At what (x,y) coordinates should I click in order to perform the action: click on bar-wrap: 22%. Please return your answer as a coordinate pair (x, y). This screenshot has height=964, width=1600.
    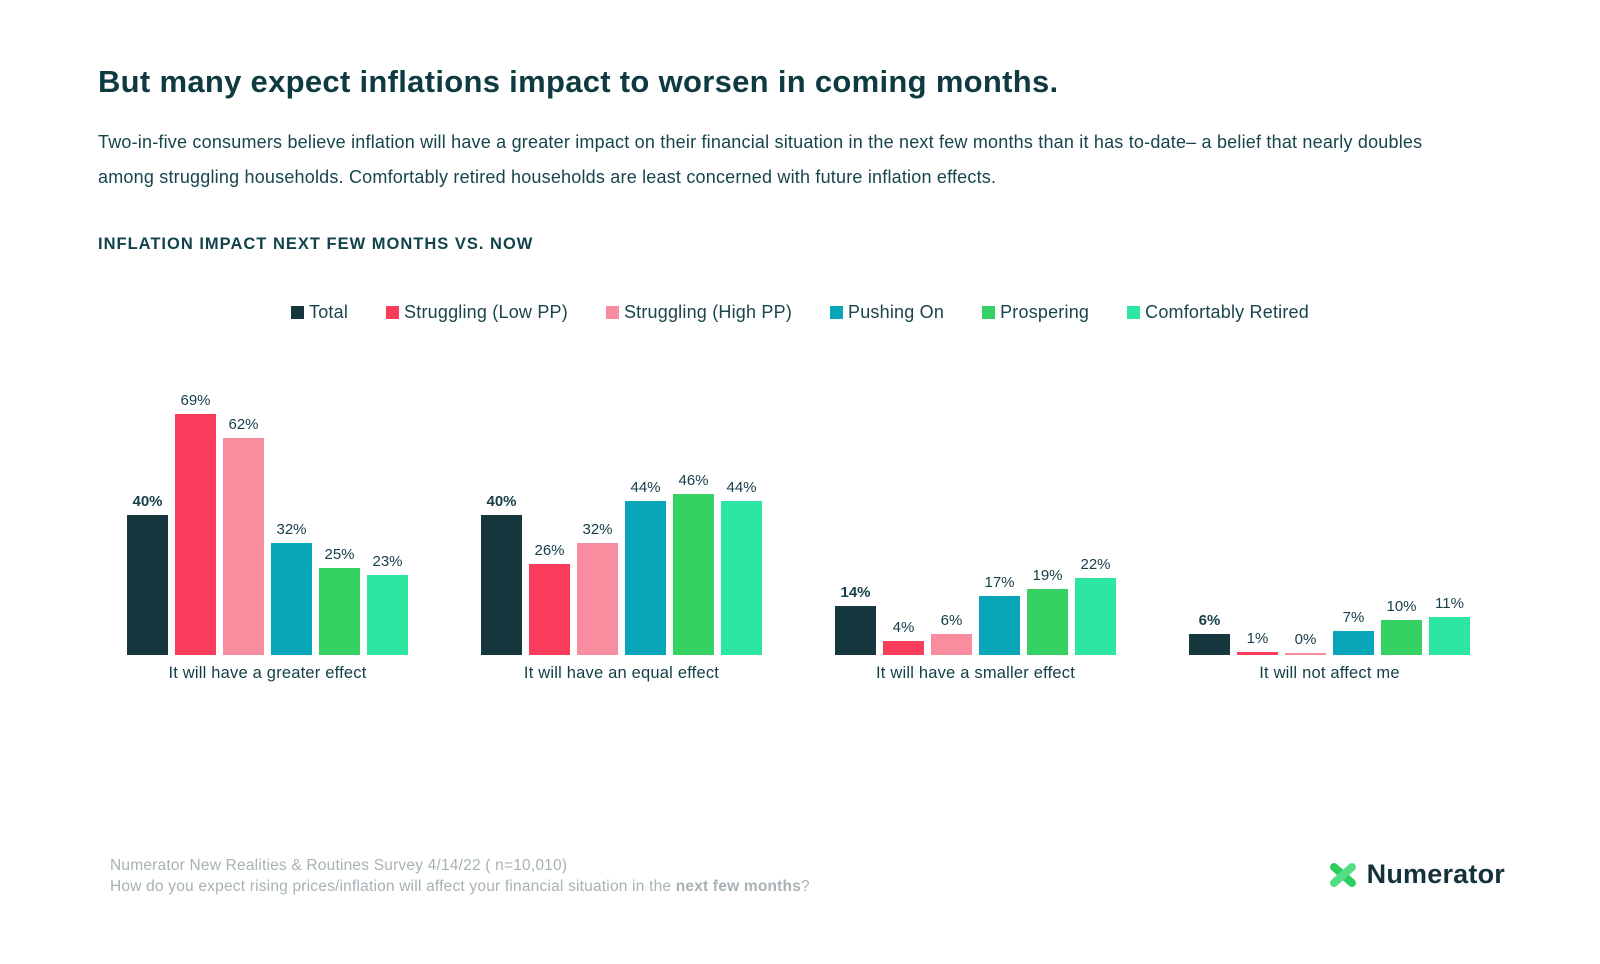
    Looking at the image, I should click on (1095, 605).